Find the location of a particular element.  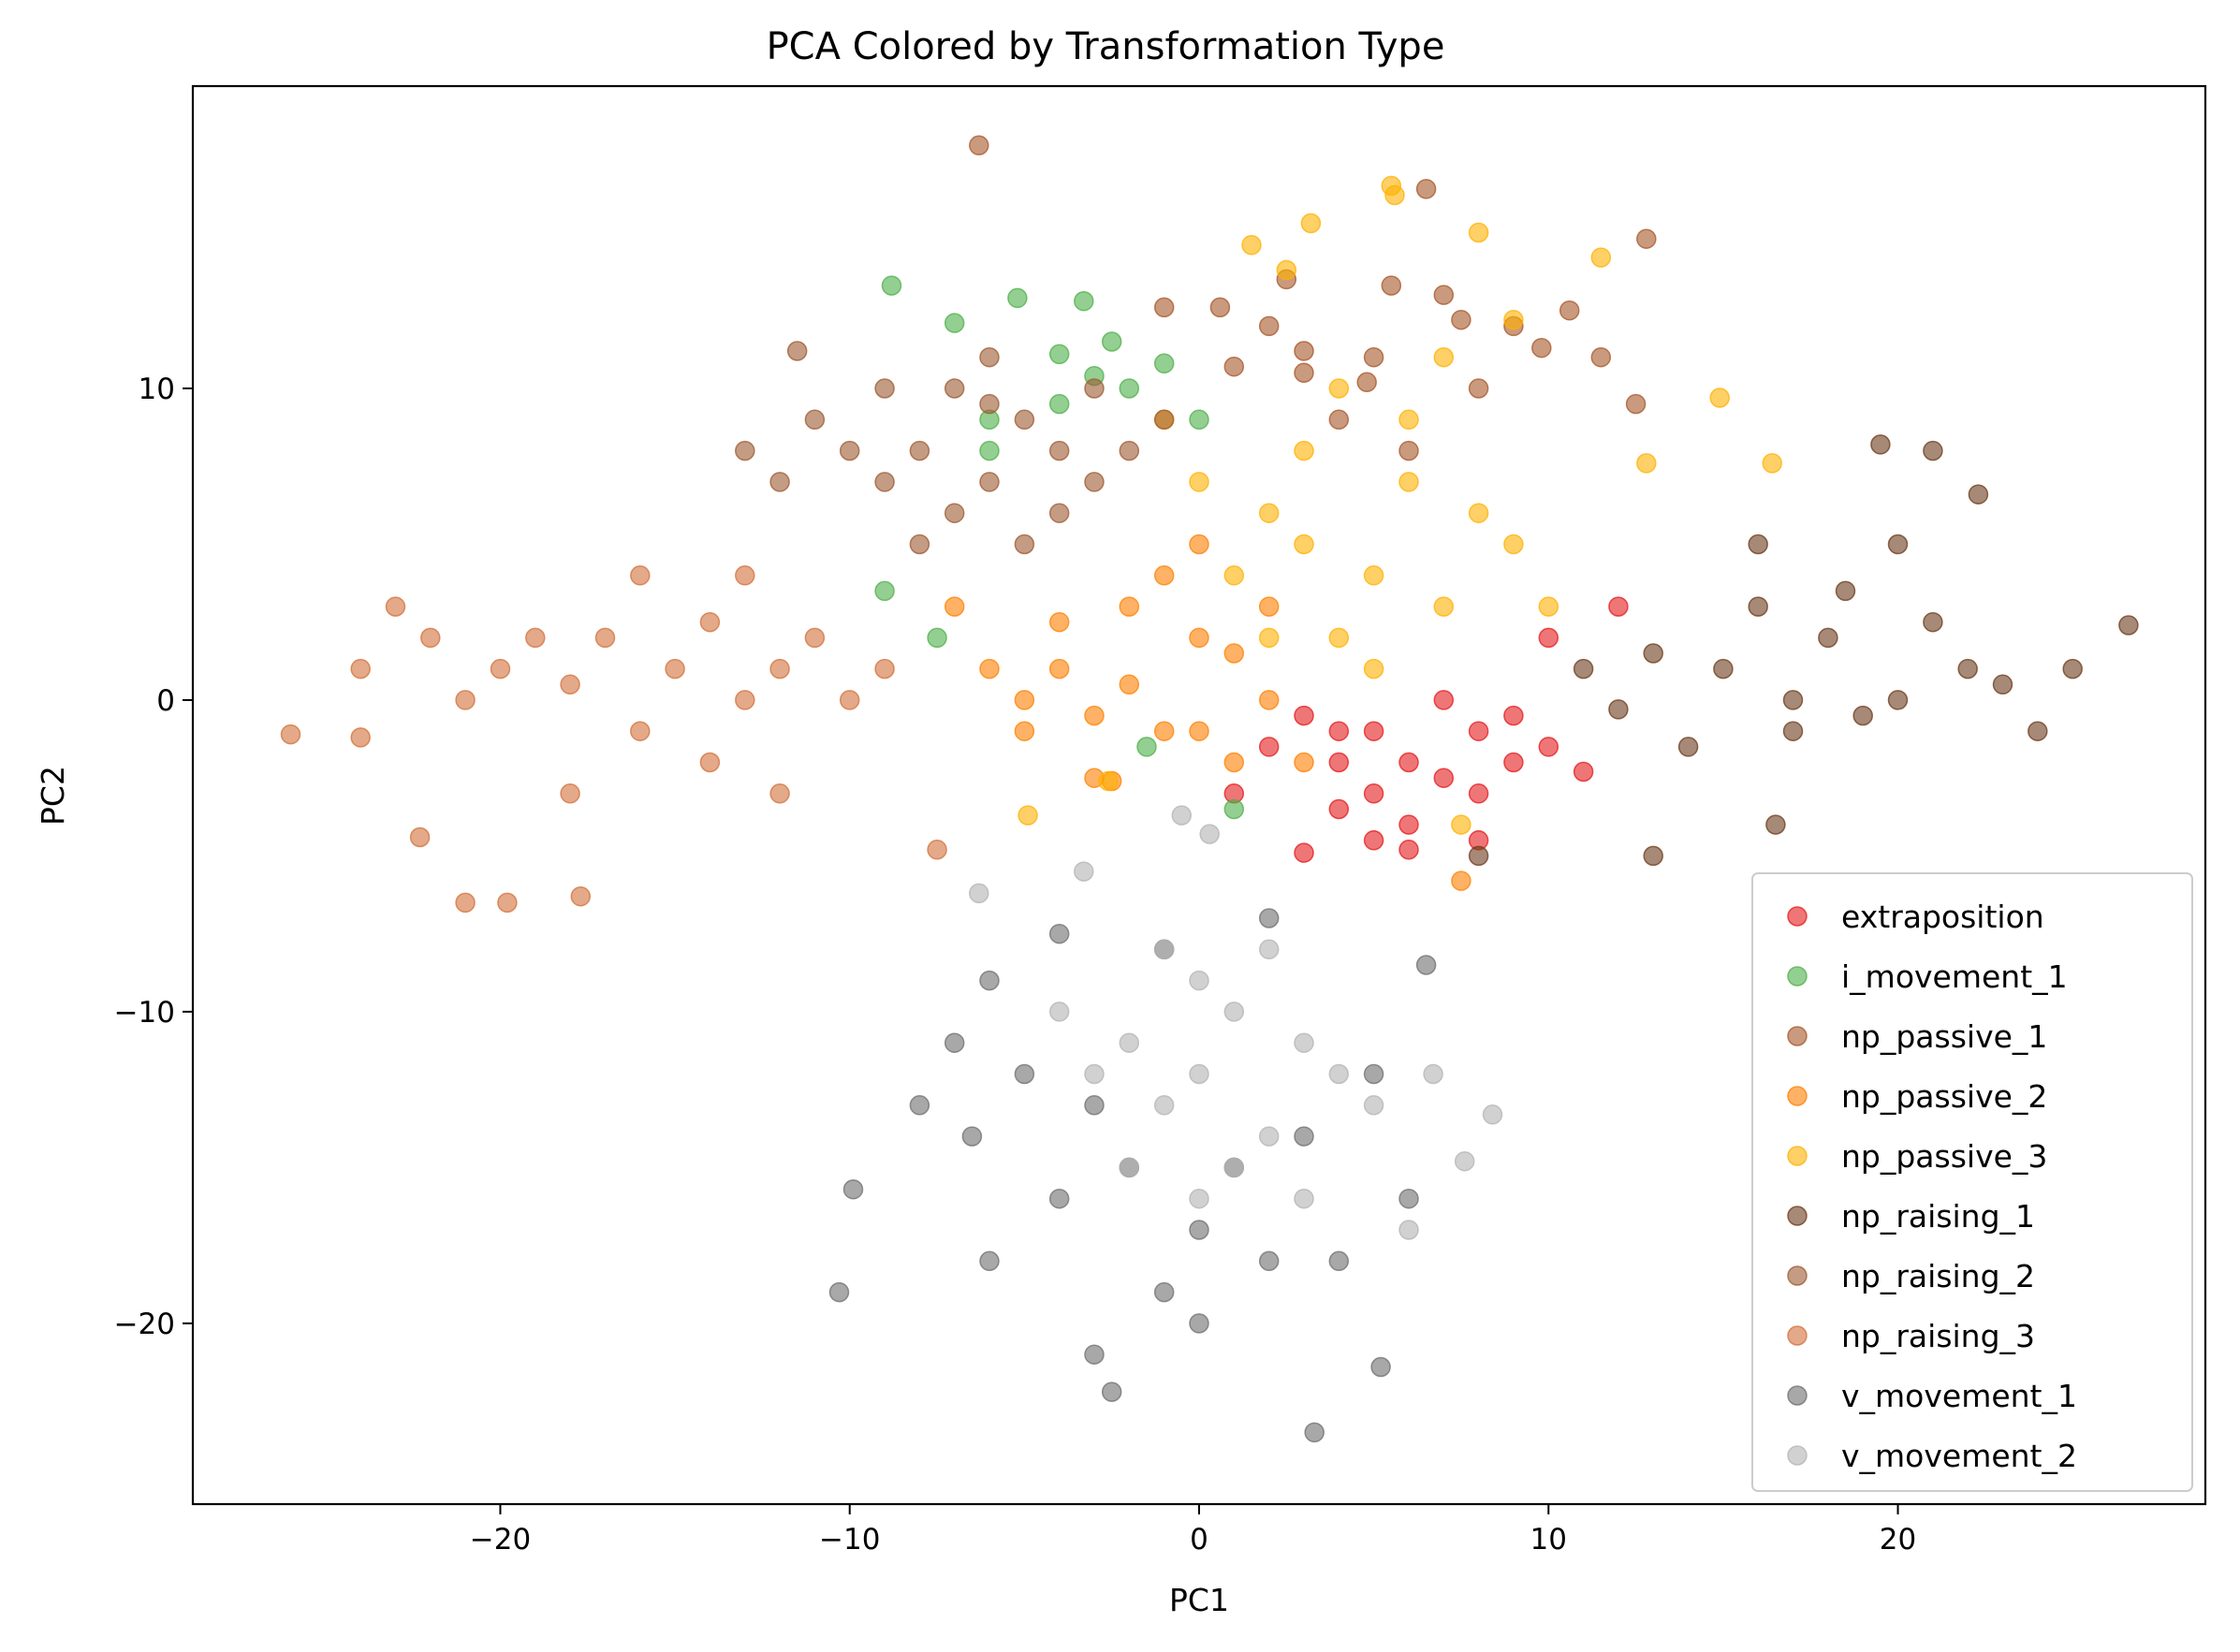

legend-label: v_movement_2 is located at coordinates (1959, 1456).